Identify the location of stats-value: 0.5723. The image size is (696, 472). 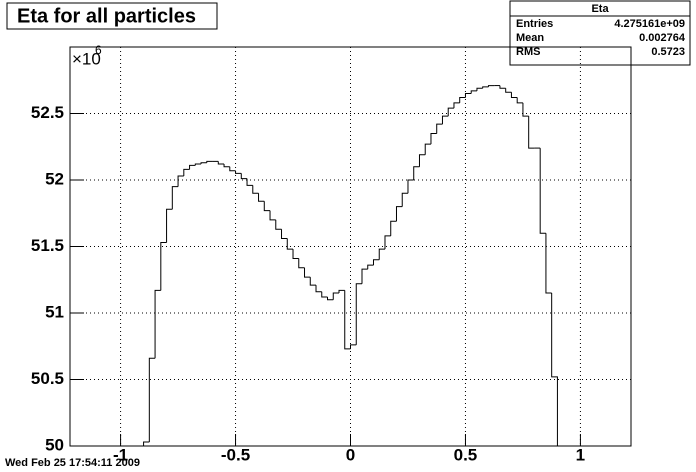
(668, 52).